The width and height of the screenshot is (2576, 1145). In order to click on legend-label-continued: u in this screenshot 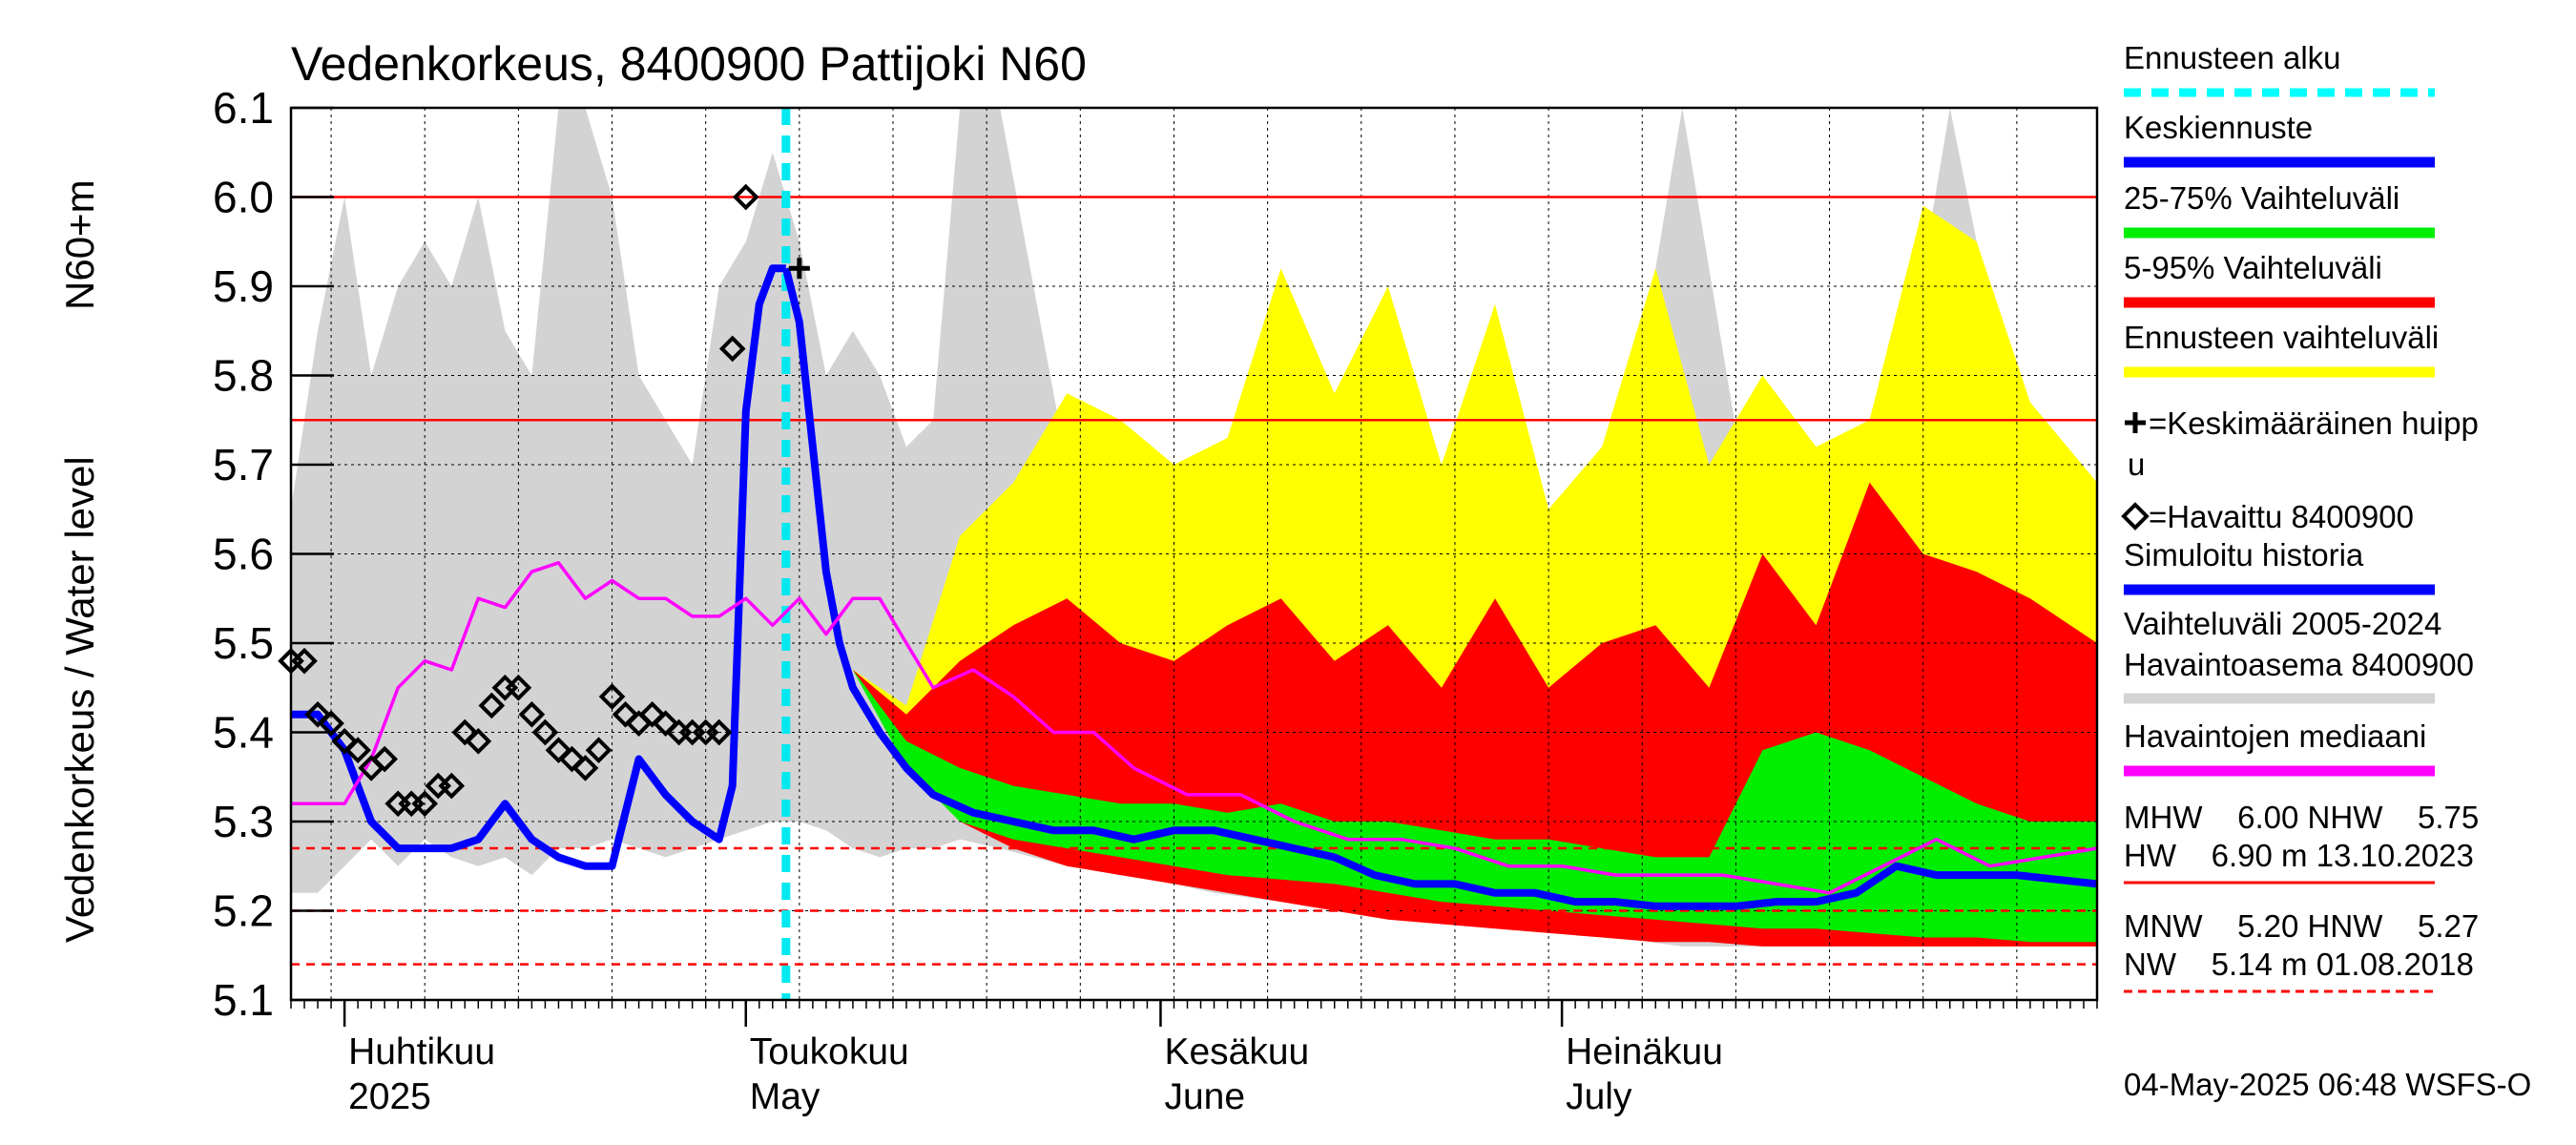, I will do `click(2136, 464)`.